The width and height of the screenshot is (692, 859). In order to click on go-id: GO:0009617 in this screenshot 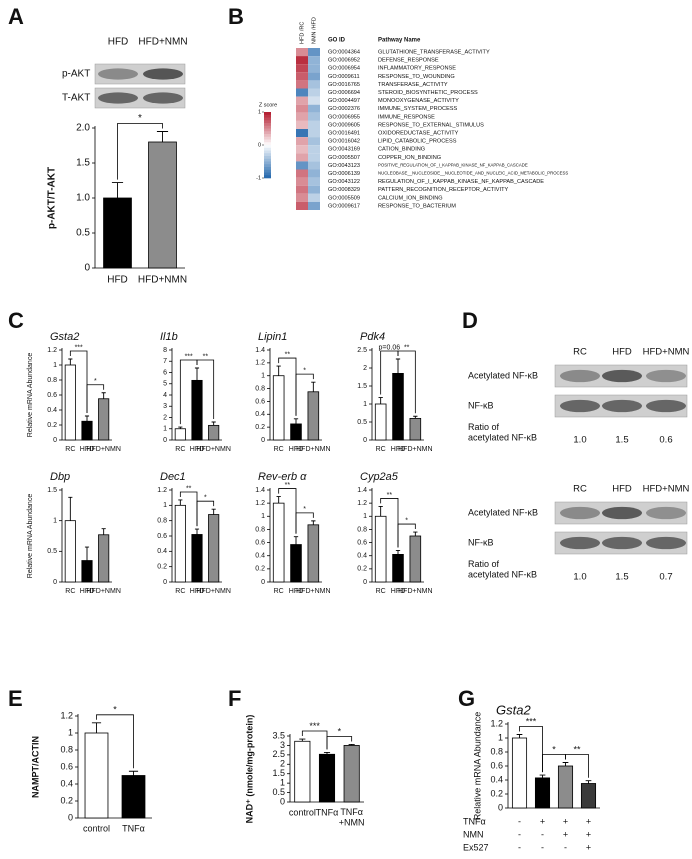, I will do `click(344, 206)`.